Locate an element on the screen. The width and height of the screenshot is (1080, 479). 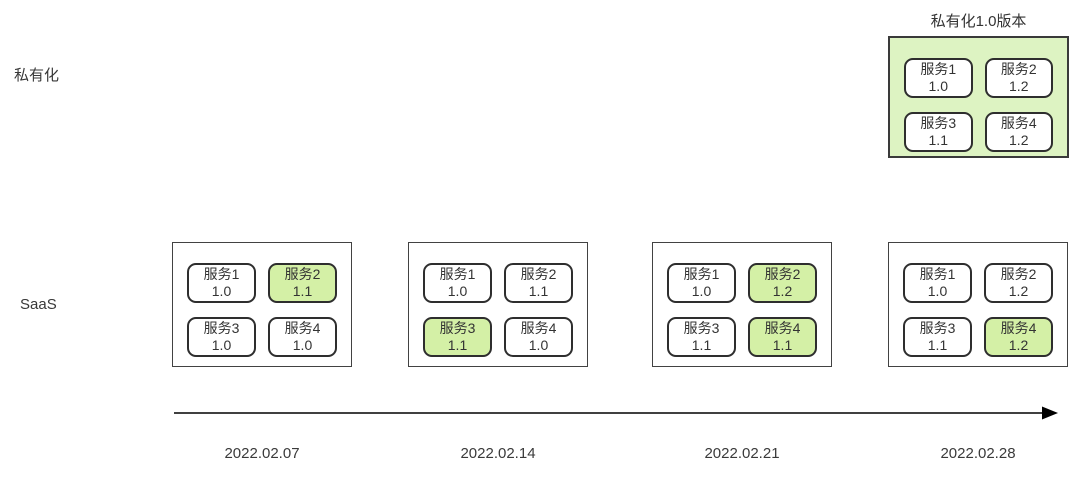
private-version-box-grid: 服务1 1.0 服务2 1.2 服务3 1.1 服务4 1.2 is located at coordinates (978, 97).